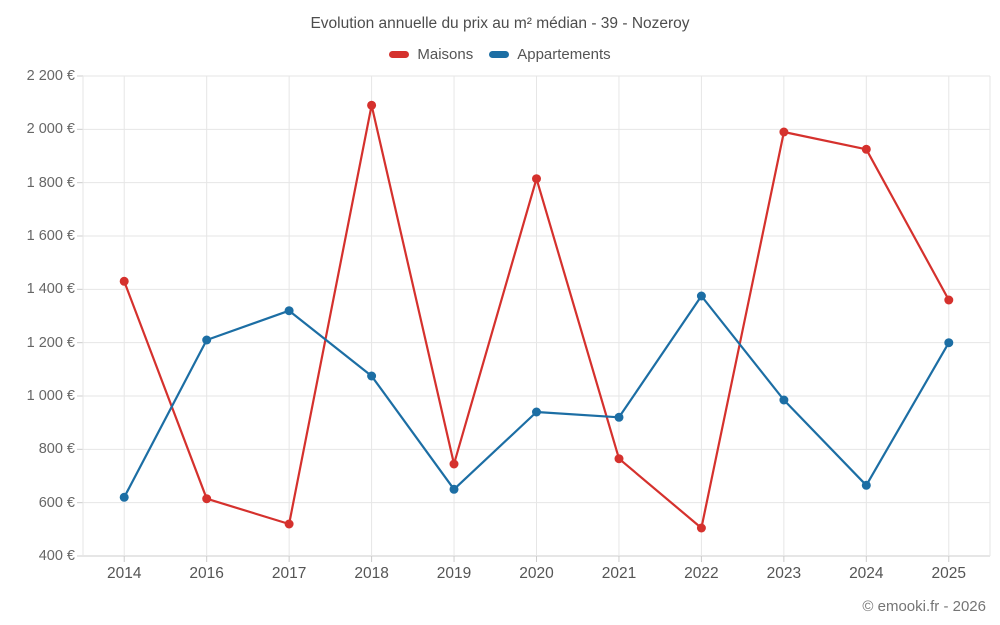  Describe the element at coordinates (619, 573) in the screenshot. I see `x-axis-tick-label: 2021` at that location.